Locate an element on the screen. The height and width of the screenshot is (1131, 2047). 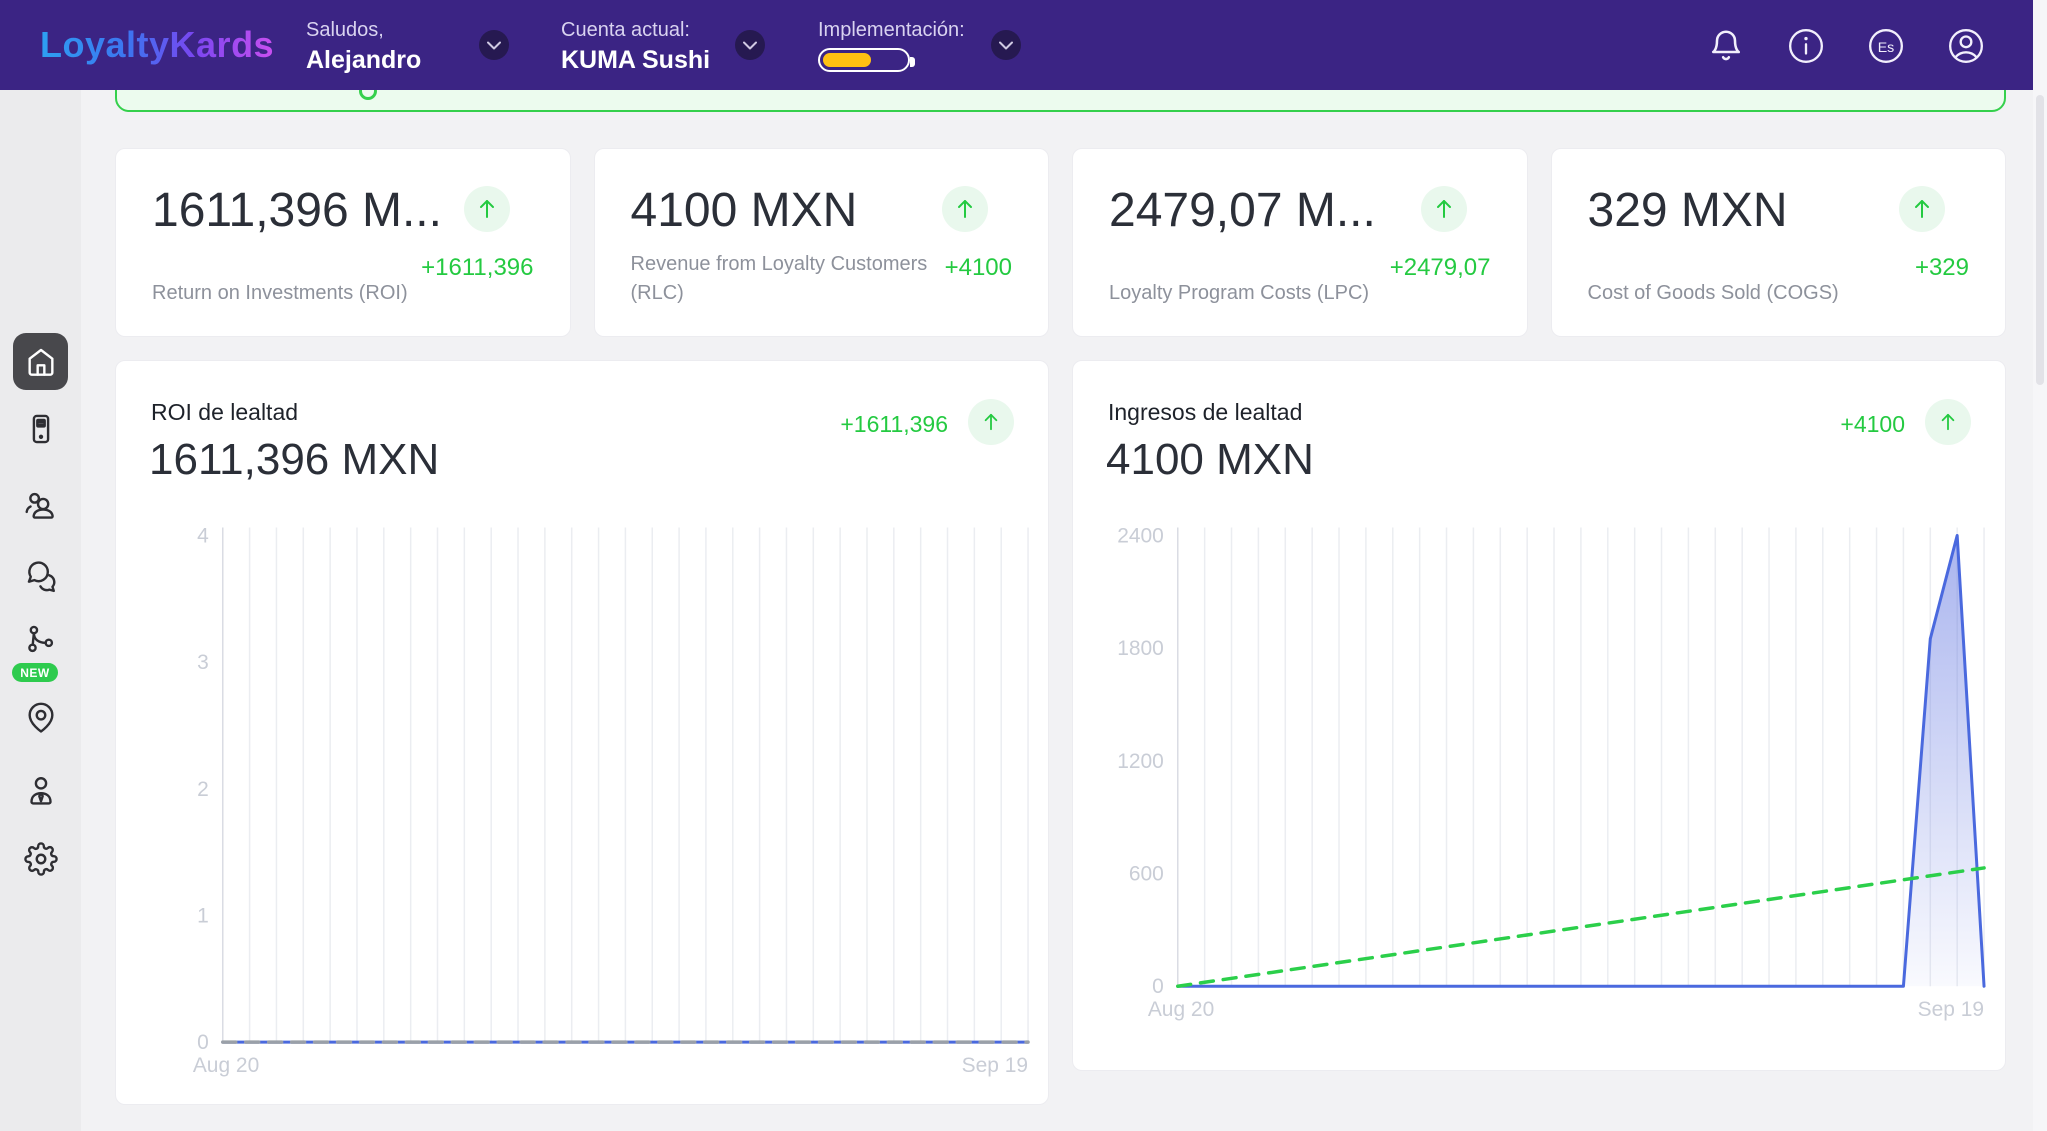
chart-delta: +1611,396 is located at coordinates (894, 424).